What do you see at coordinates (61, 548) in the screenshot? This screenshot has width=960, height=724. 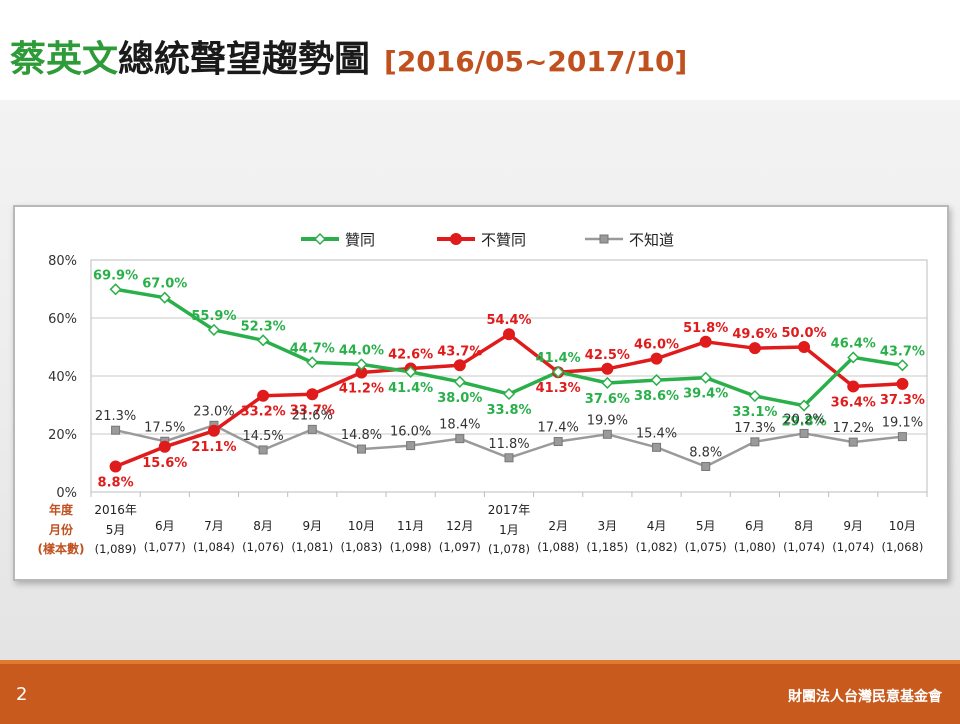 I see `x-row-heading: (樣本數)` at bounding box center [61, 548].